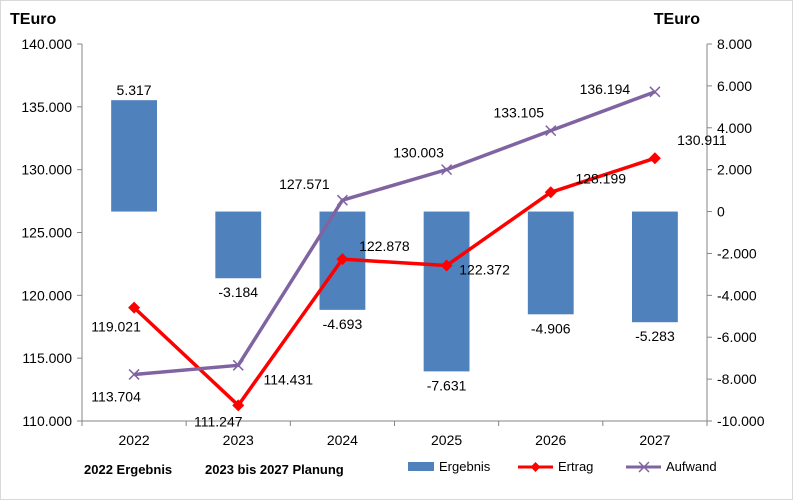 This screenshot has width=793, height=500. What do you see at coordinates (644, 467) in the screenshot?
I see `legend-marker-aufwand` at bounding box center [644, 467].